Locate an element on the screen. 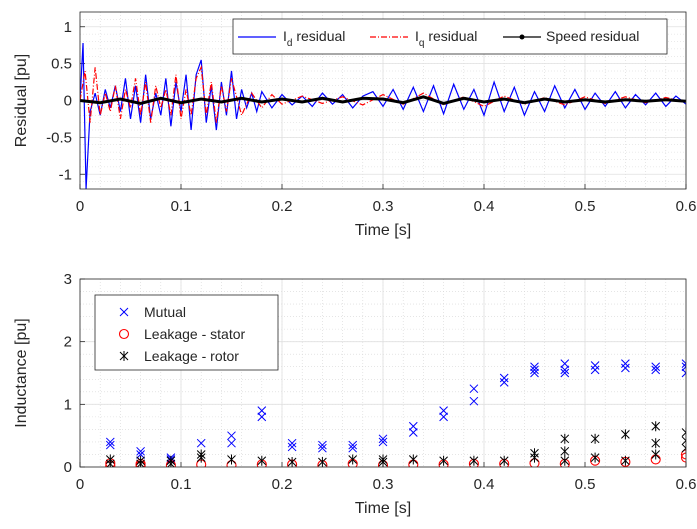 This screenshot has width=697, height=529. point-leakage-stator is located at coordinates (683, 454).